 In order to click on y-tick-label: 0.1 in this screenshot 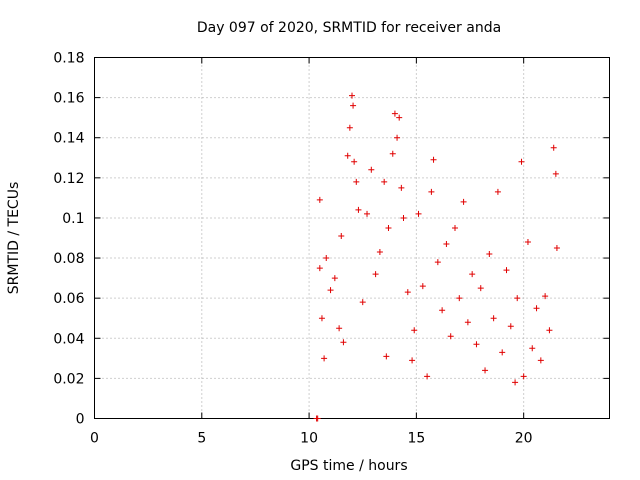, I will do `click(73, 219)`.